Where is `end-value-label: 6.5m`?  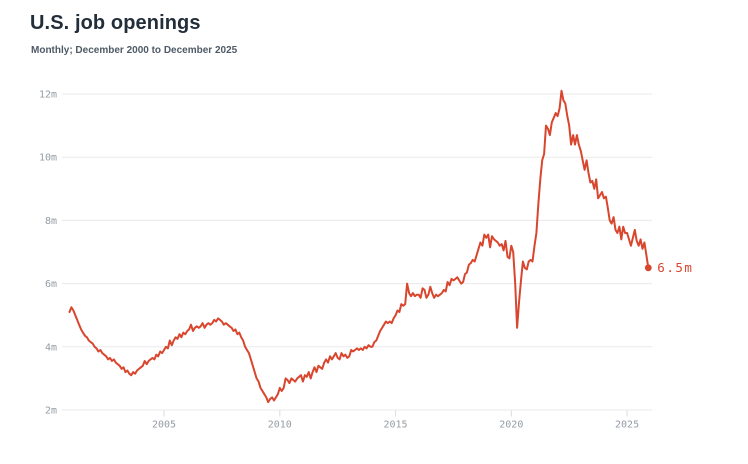 end-value-label: 6.5m is located at coordinates (675, 267).